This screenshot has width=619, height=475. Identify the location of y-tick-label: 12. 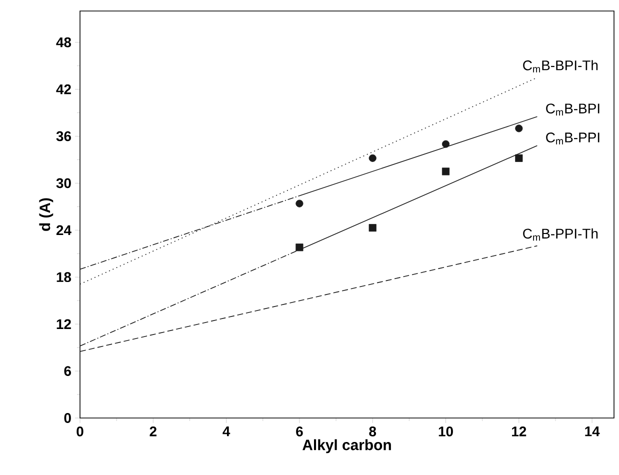
(63, 324).